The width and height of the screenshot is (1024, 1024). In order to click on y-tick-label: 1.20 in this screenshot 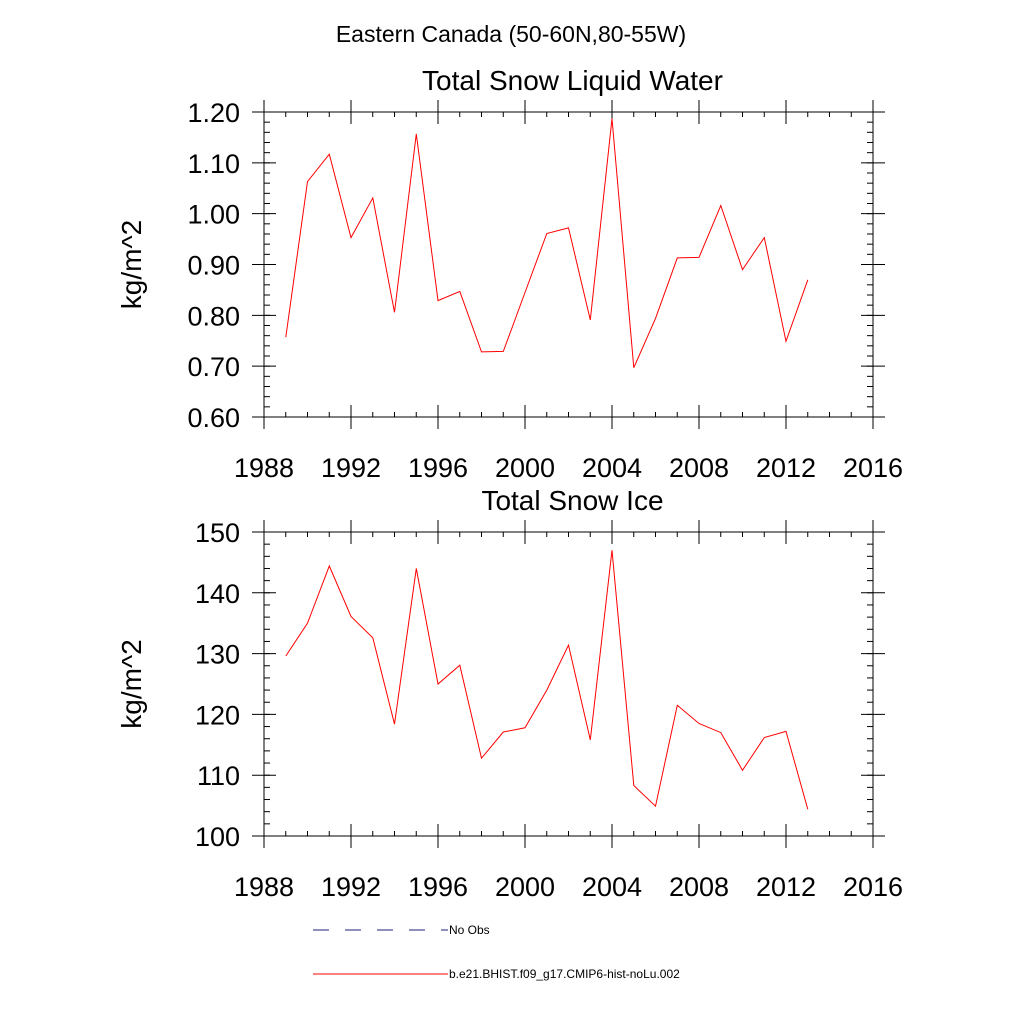, I will do `click(213, 113)`.